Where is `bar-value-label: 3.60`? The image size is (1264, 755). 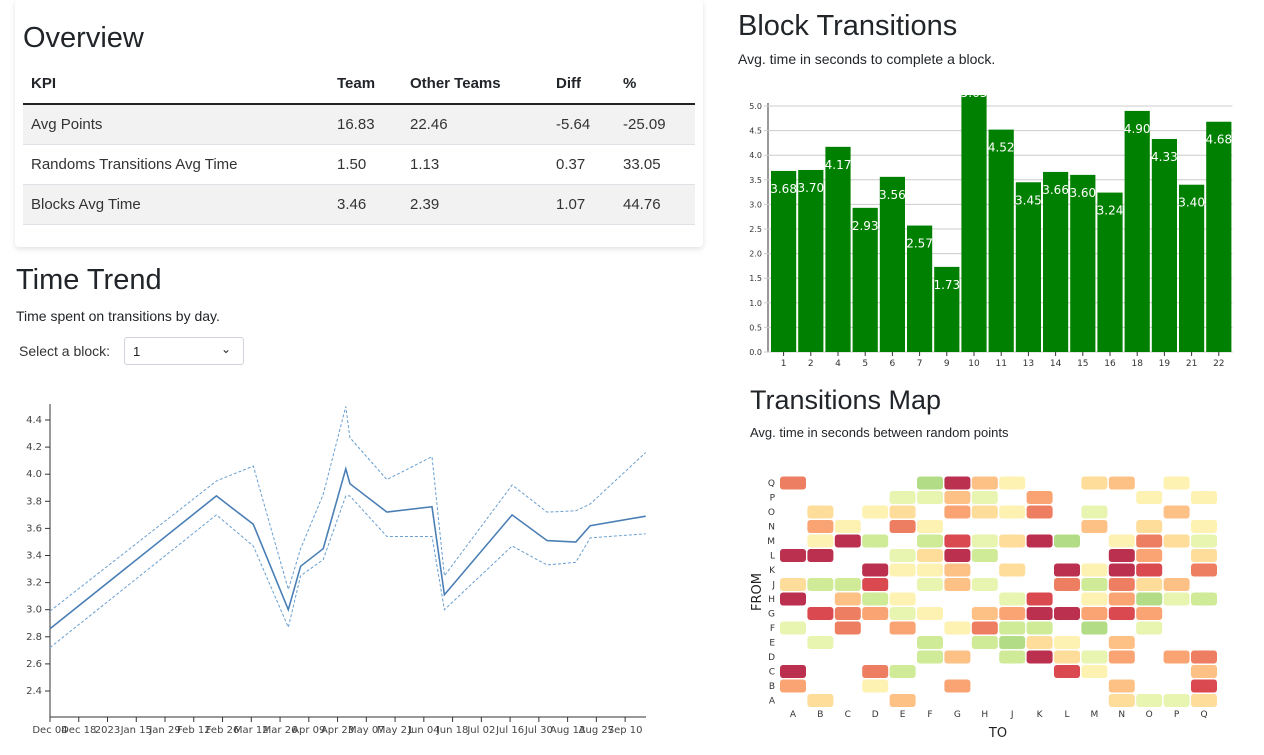 bar-value-label: 3.60 is located at coordinates (1082, 193).